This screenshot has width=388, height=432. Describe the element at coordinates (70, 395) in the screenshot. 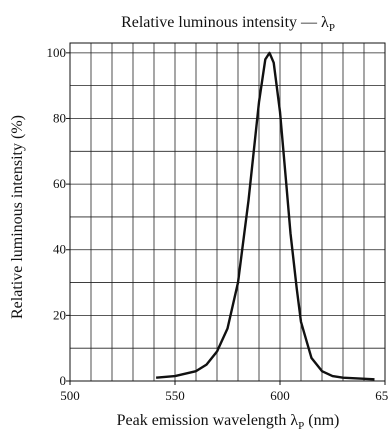

I see `x-tick-label: 500` at that location.